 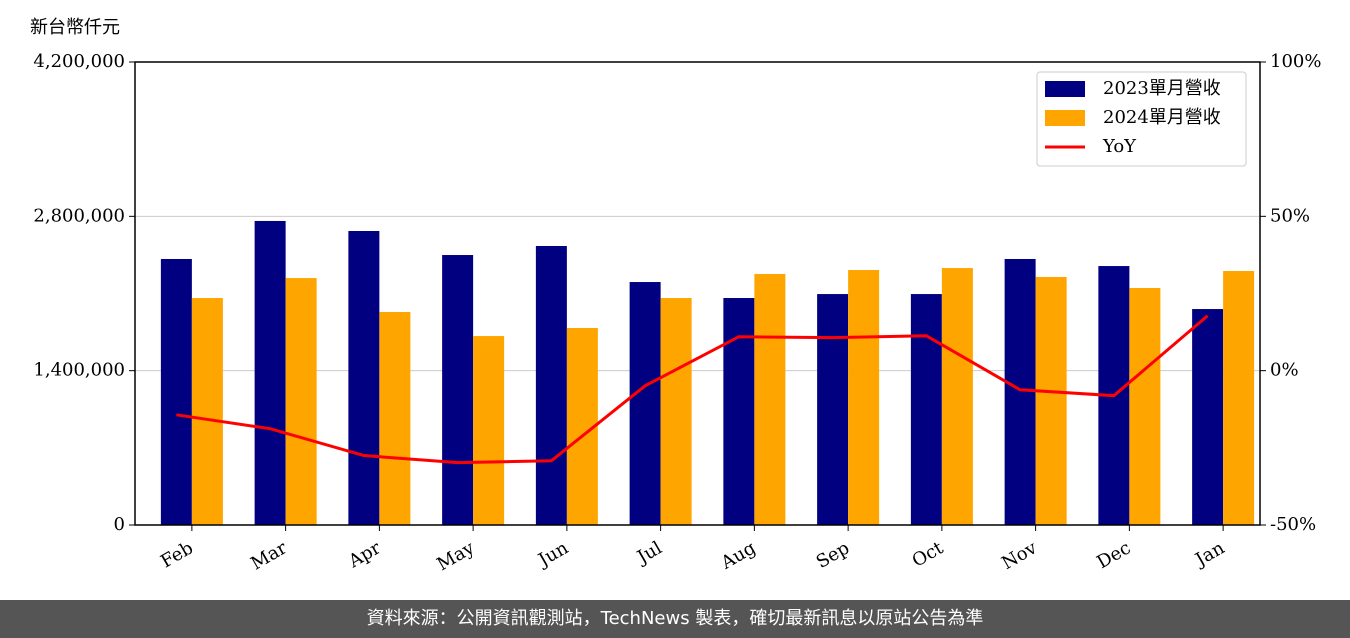 I want to click on legend-box, so click(x=1141, y=119).